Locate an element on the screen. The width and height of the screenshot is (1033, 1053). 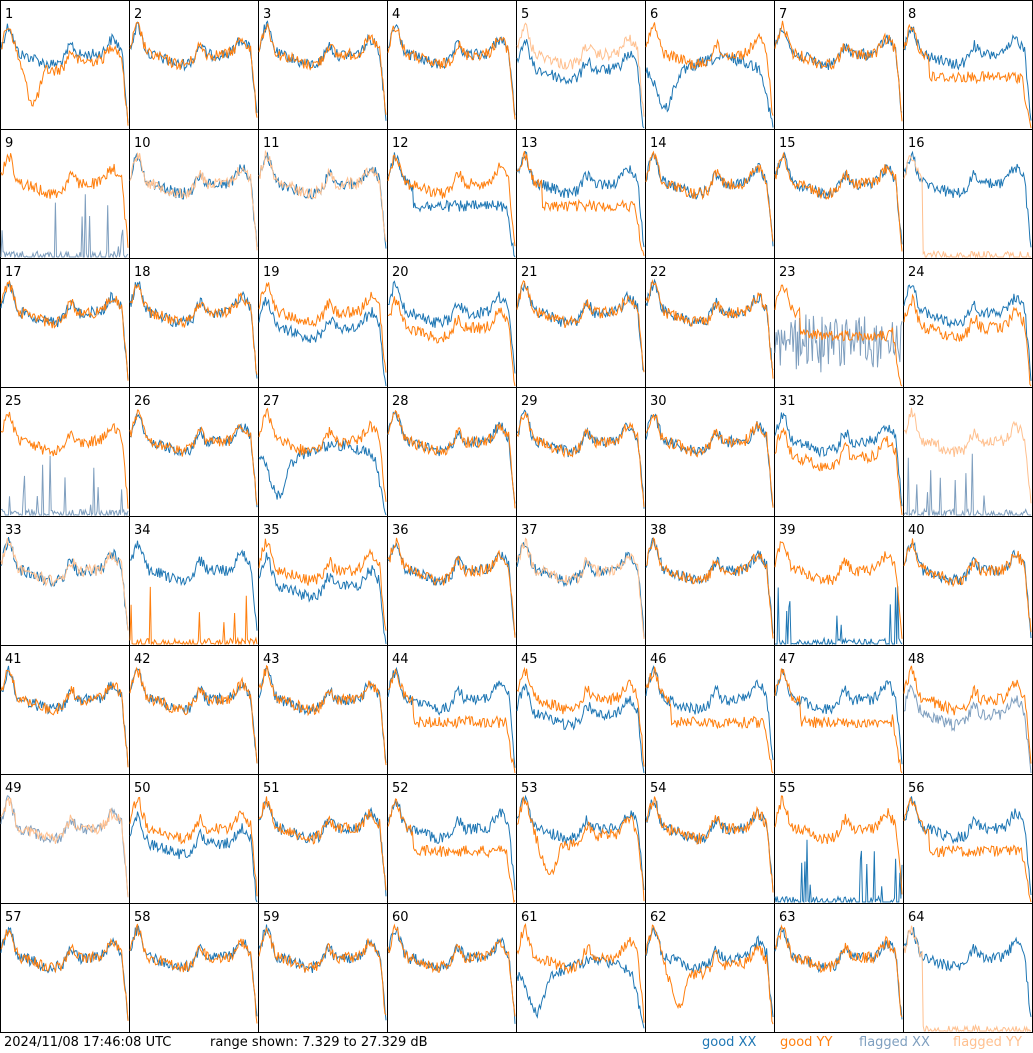
panel-label: 4 is located at coordinates (396, 14).